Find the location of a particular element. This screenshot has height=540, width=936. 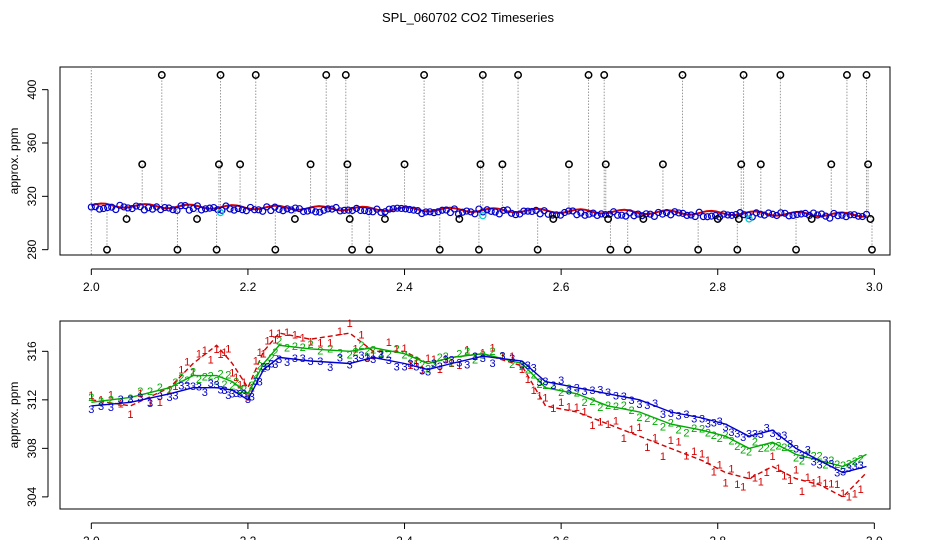

y-tick-label: 304 is located at coordinates (32, 497).